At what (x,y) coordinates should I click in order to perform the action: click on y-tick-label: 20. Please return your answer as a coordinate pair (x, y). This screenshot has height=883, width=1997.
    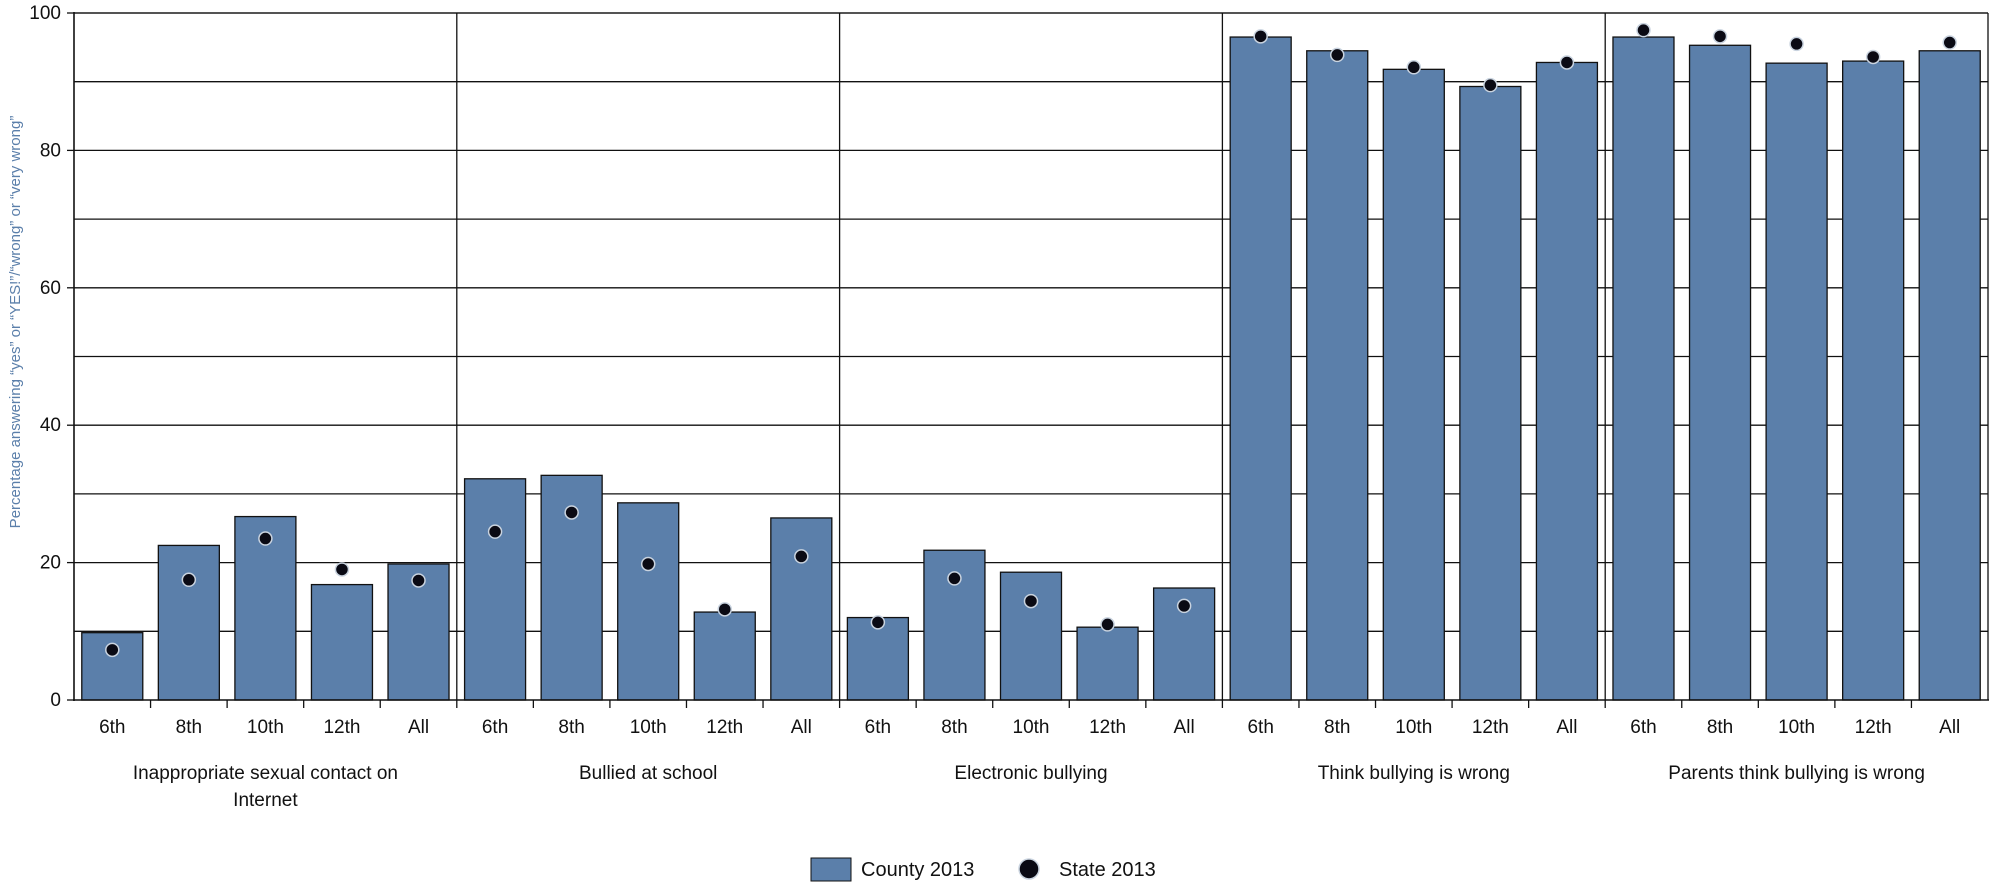
    Looking at the image, I should click on (50, 563).